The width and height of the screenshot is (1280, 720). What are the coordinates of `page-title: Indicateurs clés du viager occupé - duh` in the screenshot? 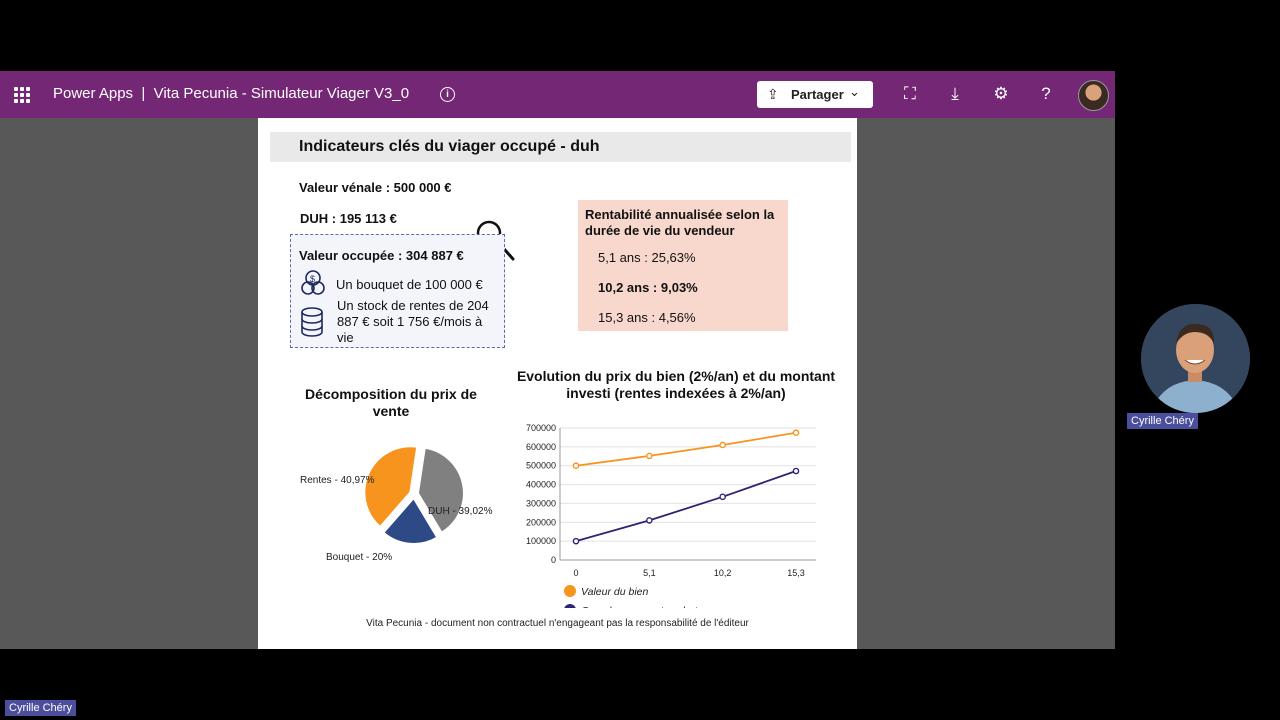 It's located at (560, 147).